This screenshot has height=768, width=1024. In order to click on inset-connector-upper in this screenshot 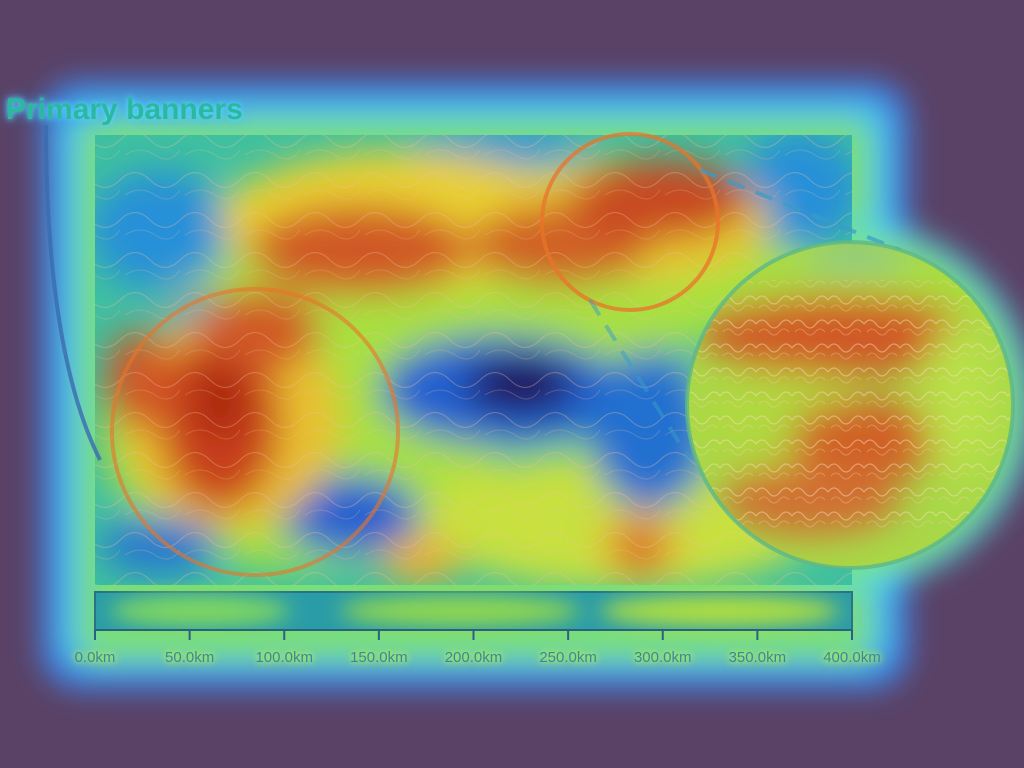, I will do `click(800, 210)`.